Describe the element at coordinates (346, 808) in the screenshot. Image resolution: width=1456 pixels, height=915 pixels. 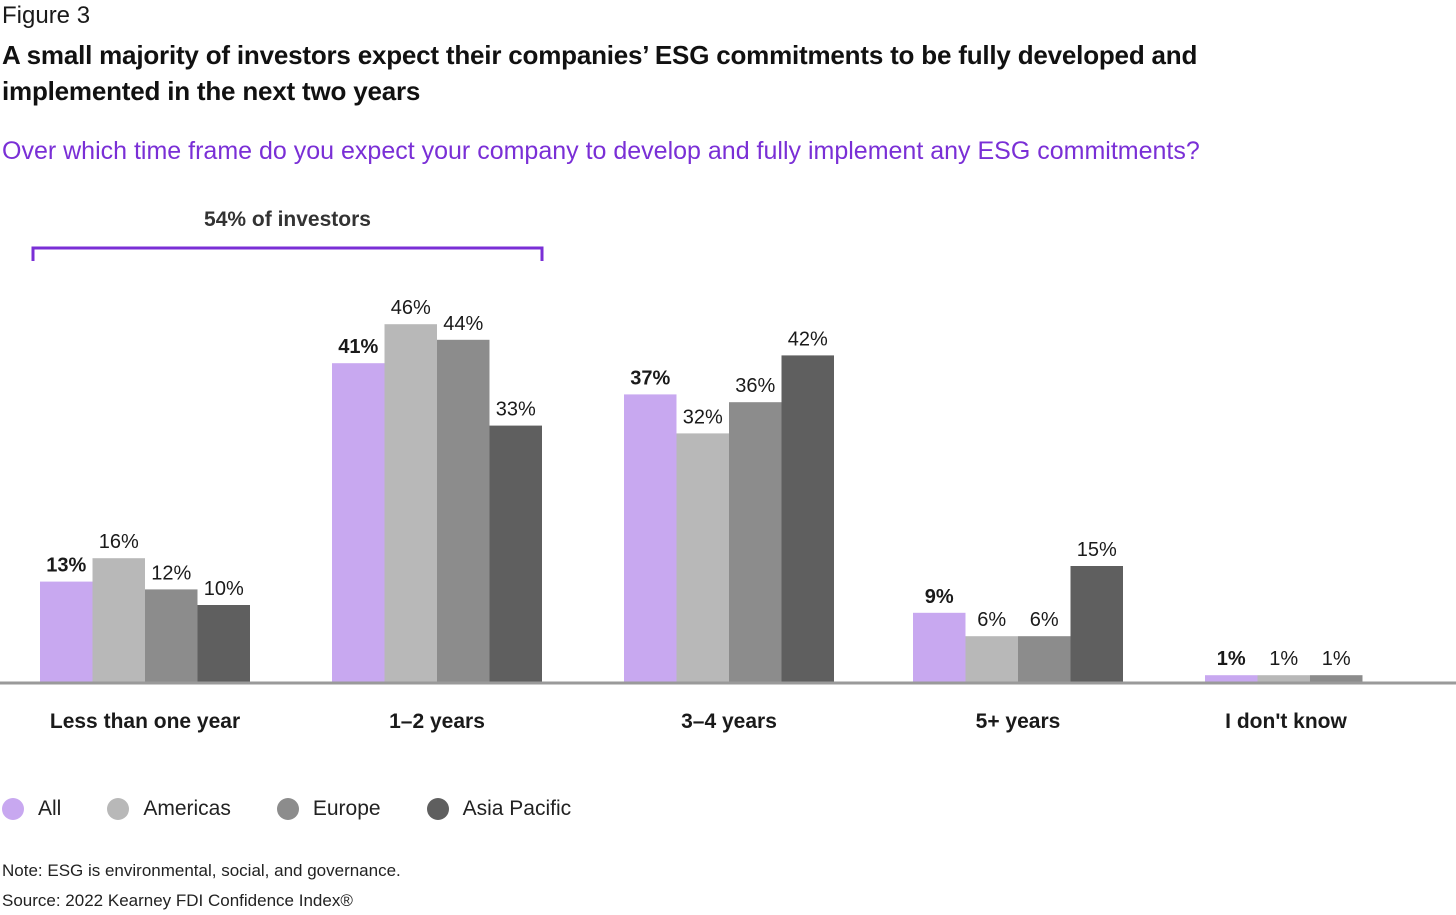
I see `legend-label-europe: Europe` at that location.